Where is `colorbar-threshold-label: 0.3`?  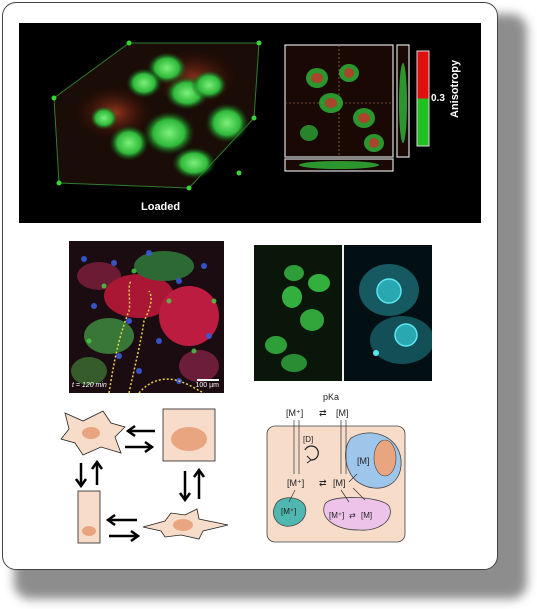 colorbar-threshold-label: 0.3 is located at coordinates (438, 98).